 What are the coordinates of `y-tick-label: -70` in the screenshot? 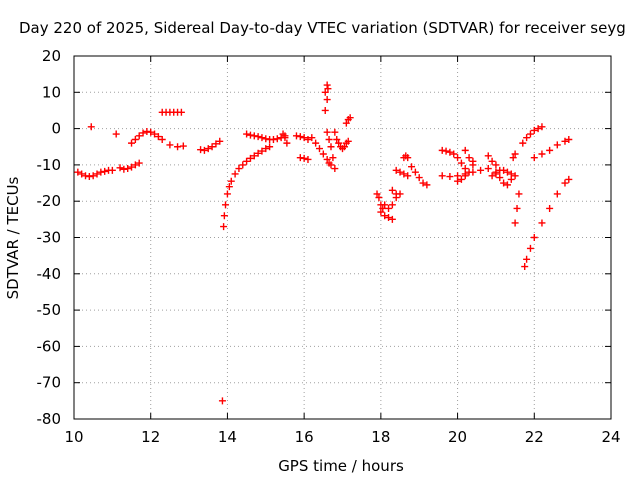 It's located at (49, 383).